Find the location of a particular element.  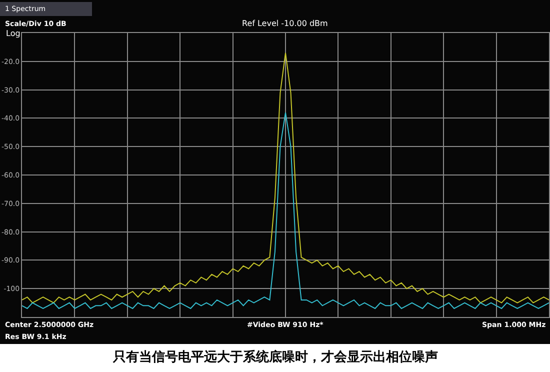

text: 只有当信号电平远大于系统底噪时，才会显示出相位噪声 is located at coordinates (275, 357).